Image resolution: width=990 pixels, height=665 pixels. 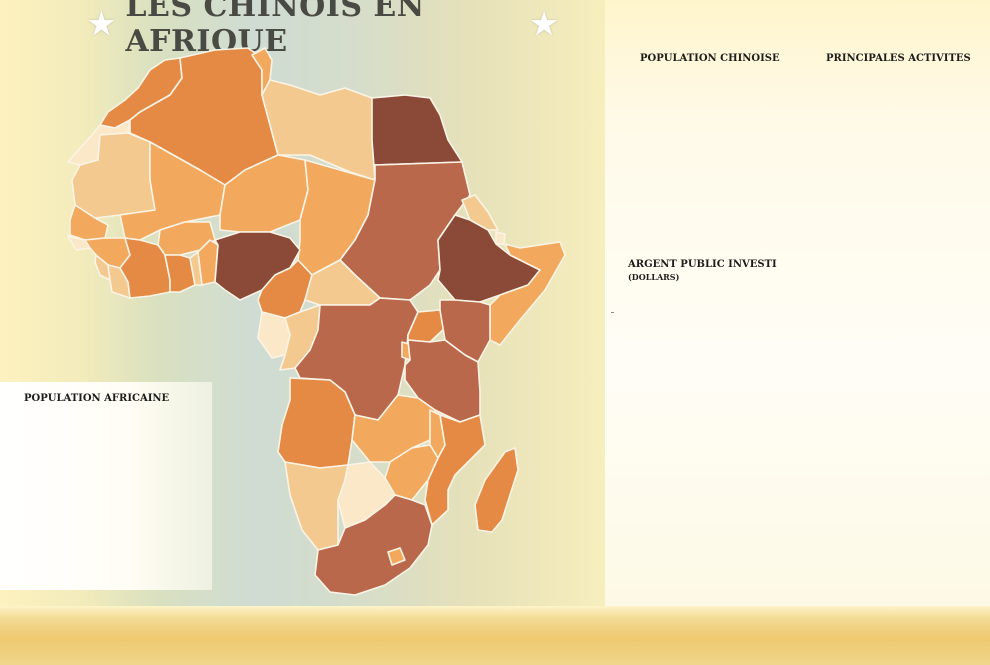 What do you see at coordinates (145, 268) in the screenshot?
I see `country-cote-divoire` at bounding box center [145, 268].